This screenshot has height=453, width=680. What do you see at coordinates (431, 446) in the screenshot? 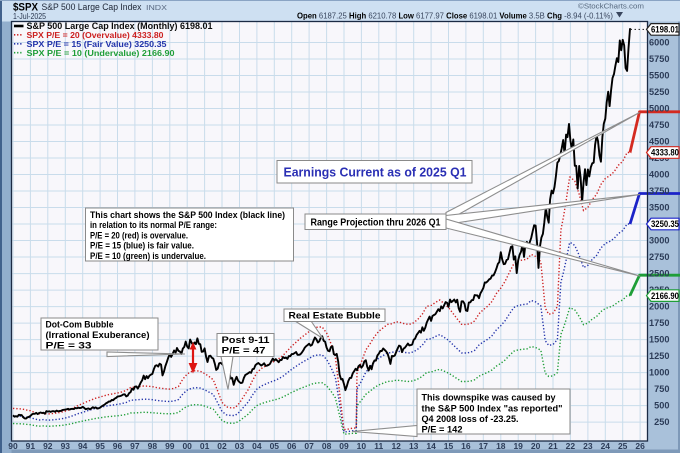
I see `svg-text: 14` at bounding box center [431, 446].